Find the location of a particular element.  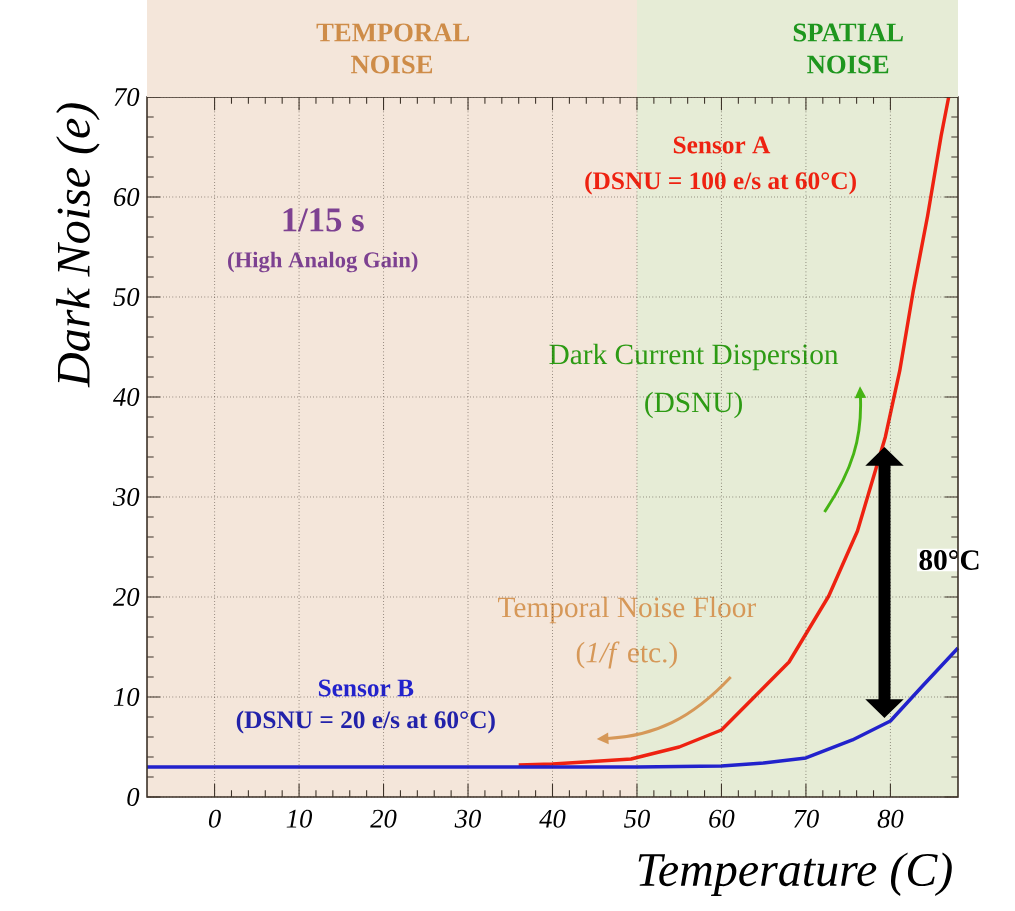

annotation: Temporal Noise Floor is located at coordinates (627, 610).